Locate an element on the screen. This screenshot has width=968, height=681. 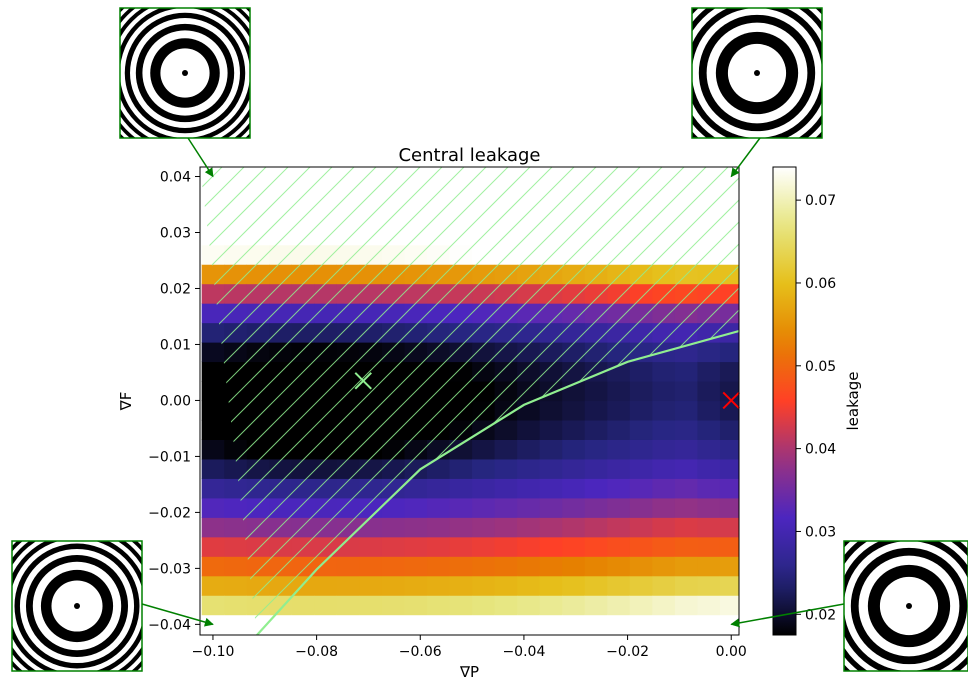
inset-arrow is located at coordinates (200, 157).